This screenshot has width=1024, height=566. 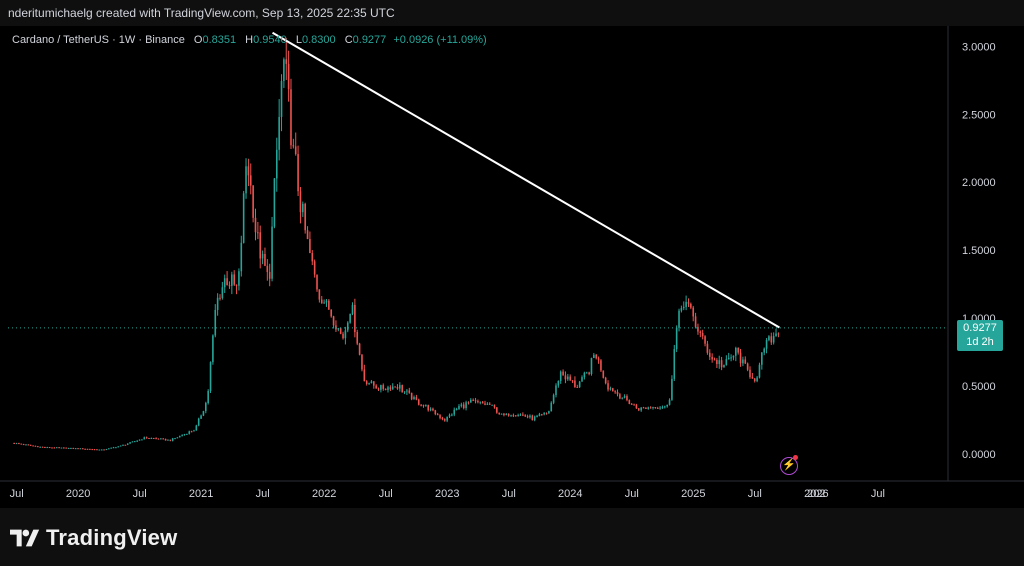 I want to click on y-tick-label: 0.0000, so click(x=979, y=455).